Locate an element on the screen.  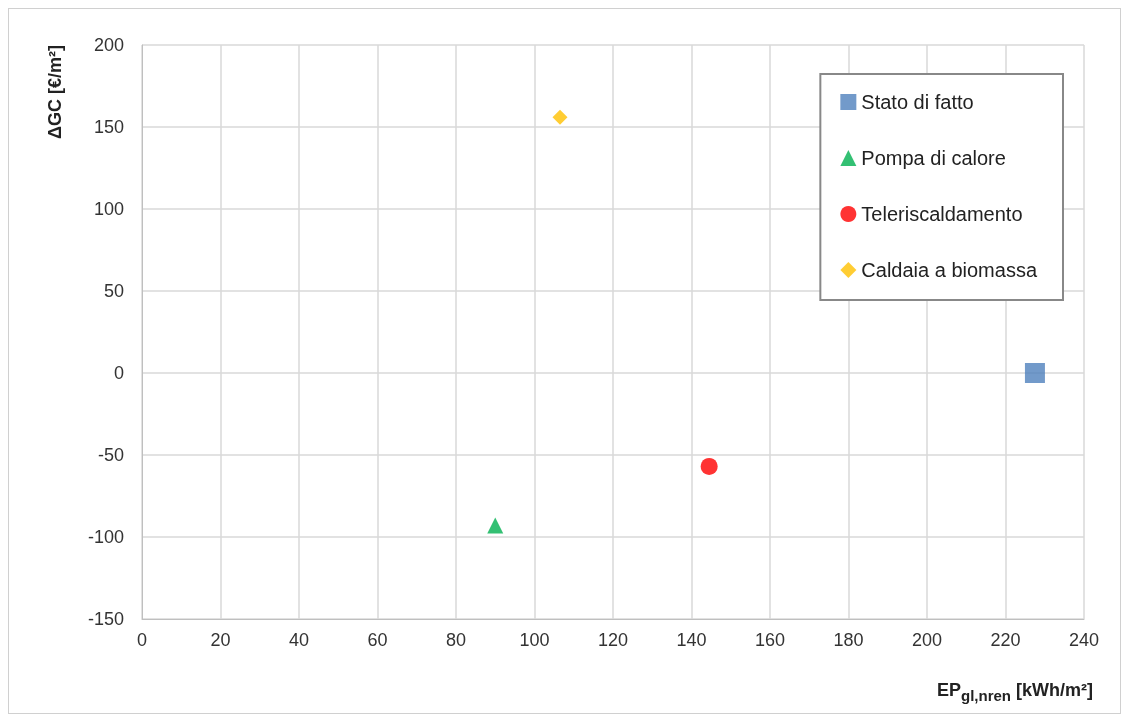
y-axis-title: ΔGC [€/m²] is located at coordinates (55, 92).